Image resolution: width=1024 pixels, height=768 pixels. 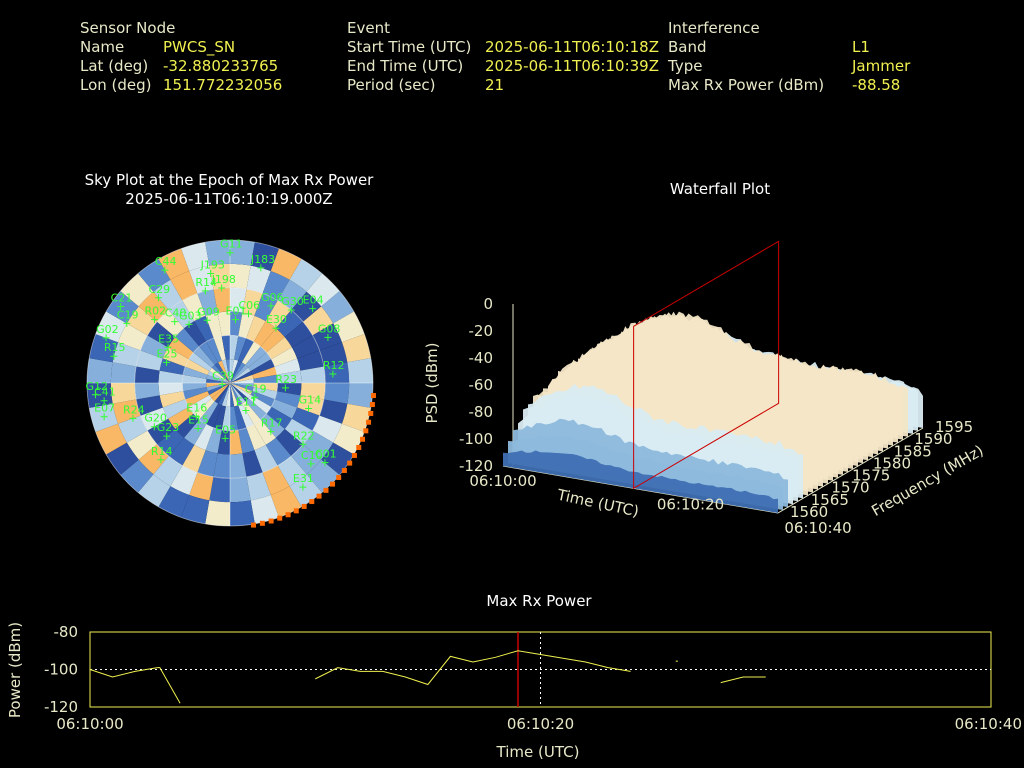 What do you see at coordinates (502, 481) in the screenshot?
I see `time-tick-label: 06:10:00` at bounding box center [502, 481].